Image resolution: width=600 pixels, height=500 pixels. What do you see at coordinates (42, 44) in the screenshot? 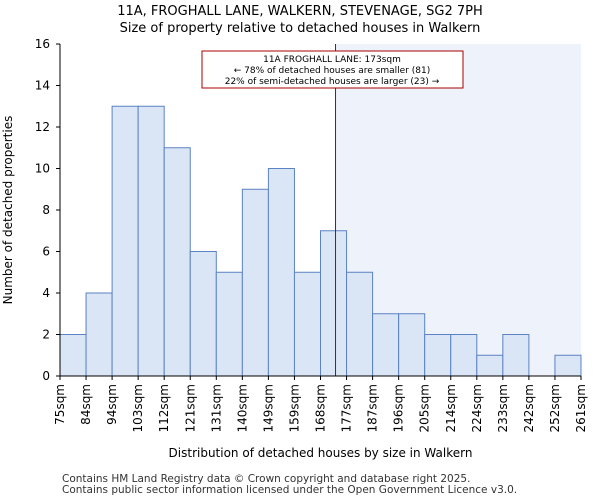
I see `y-tick-label: 16` at bounding box center [42, 44].